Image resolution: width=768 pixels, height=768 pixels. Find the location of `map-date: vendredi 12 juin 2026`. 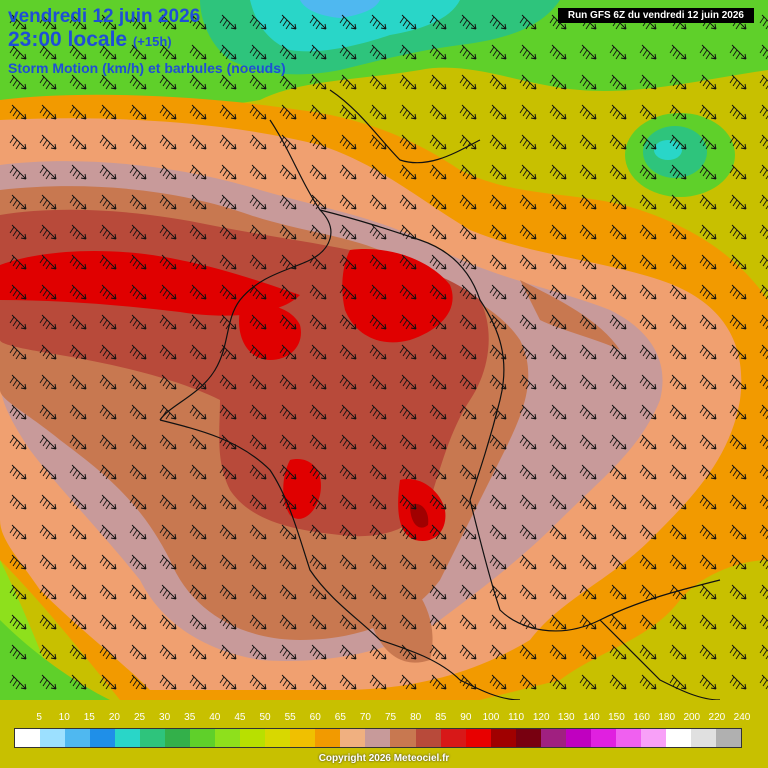

map-date: vendredi 12 juin 2026 is located at coordinates (104, 16).